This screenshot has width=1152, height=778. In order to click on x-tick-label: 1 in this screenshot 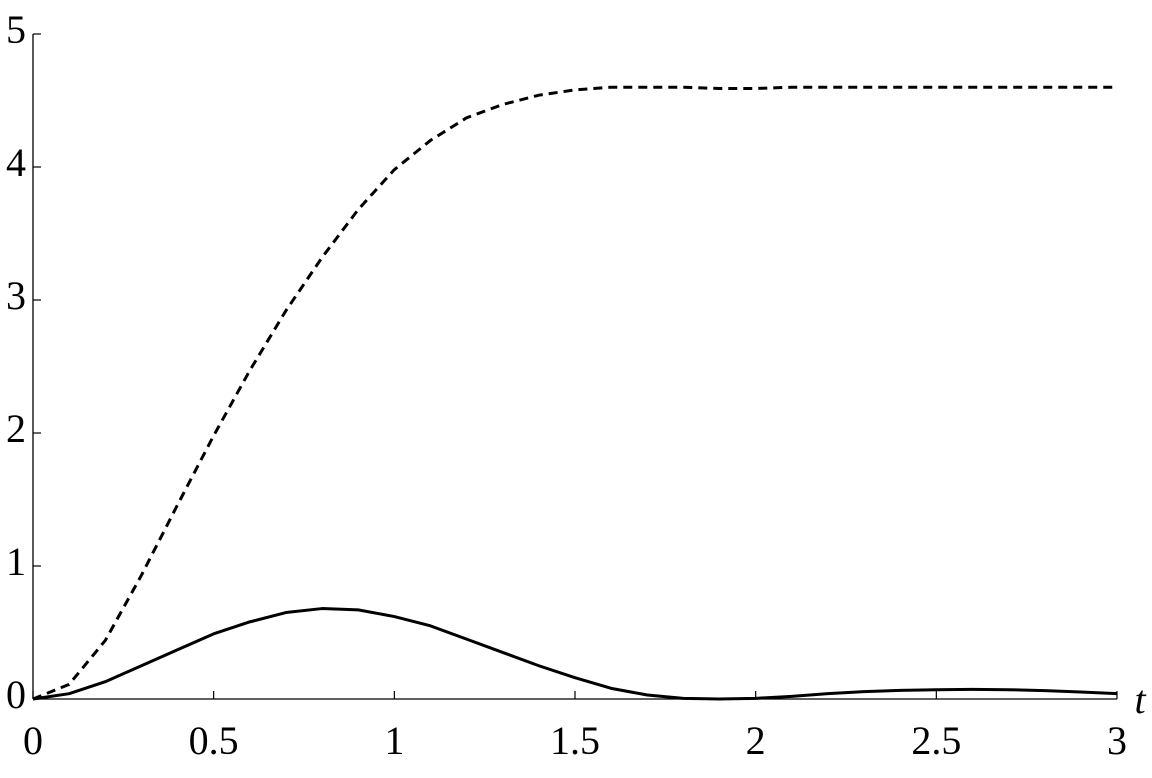, I will do `click(394, 740)`.